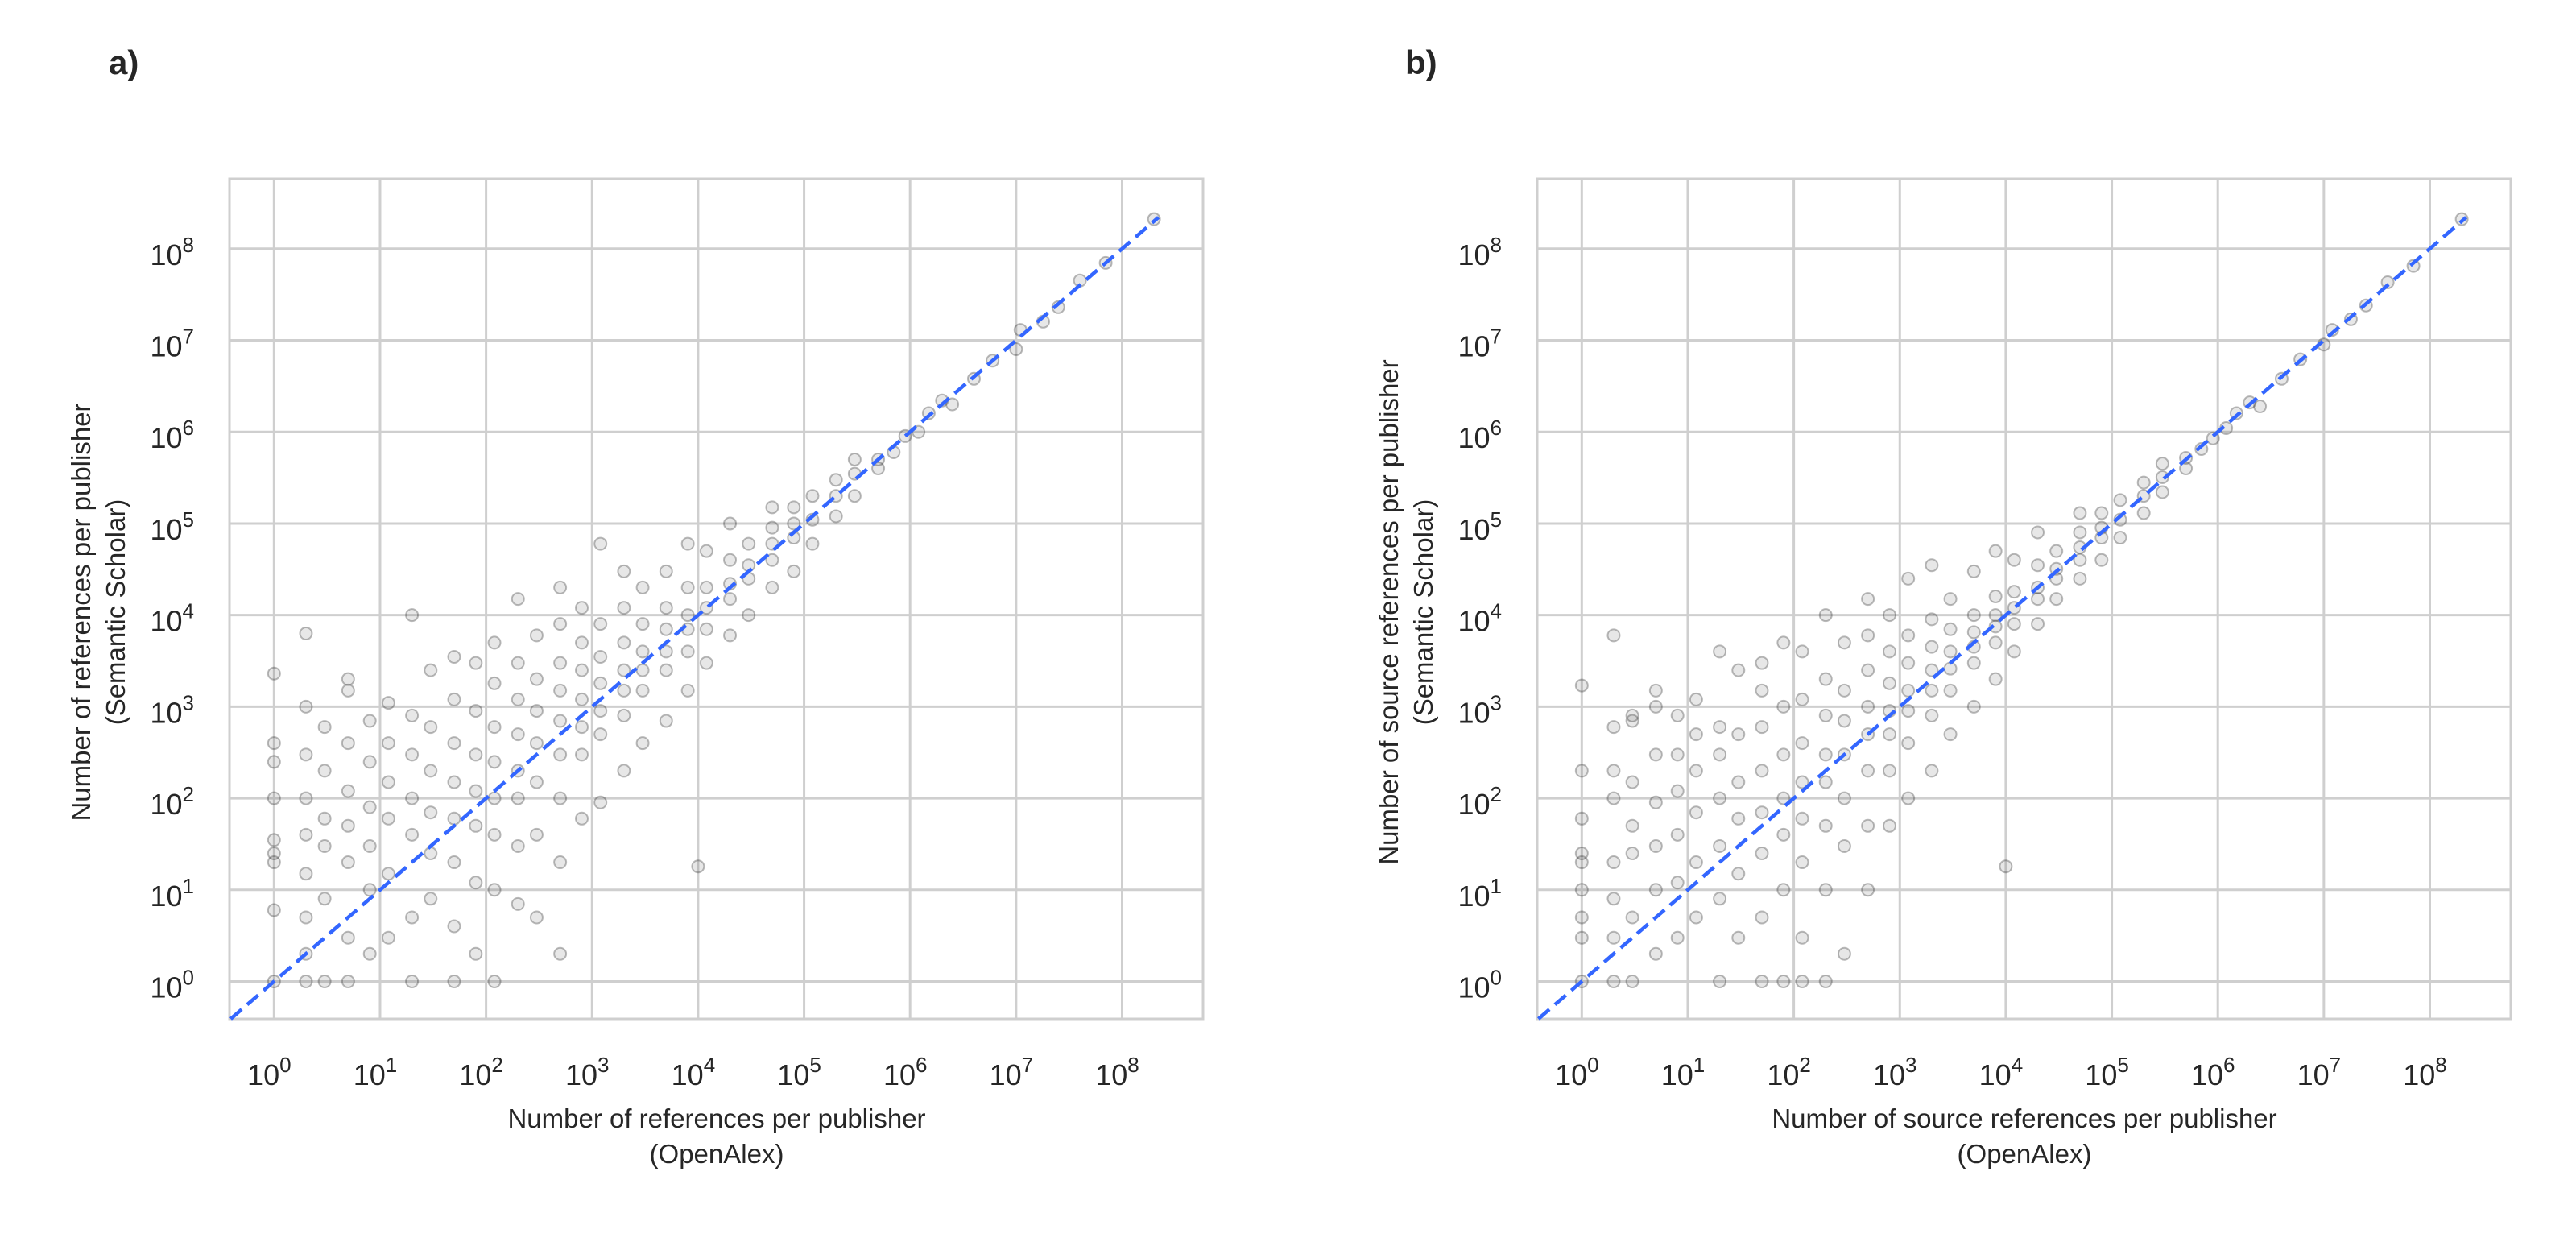 This screenshot has height=1242, width=2576. Describe the element at coordinates (1789, 1072) in the screenshot. I see `x-tick-label: 10²` at that location.